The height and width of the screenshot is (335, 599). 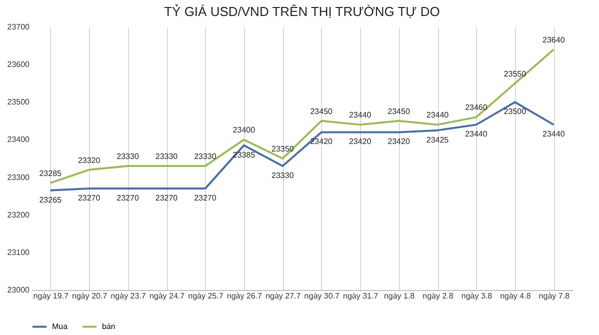 I want to click on x-tick-label: ngày 19.7, so click(x=51, y=296).